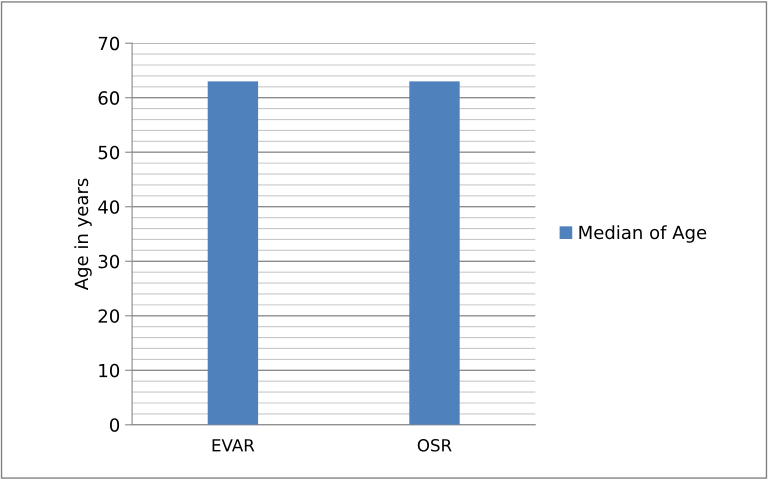 Image resolution: width=768 pixels, height=480 pixels. I want to click on y-tick-label: 10, so click(109, 371).